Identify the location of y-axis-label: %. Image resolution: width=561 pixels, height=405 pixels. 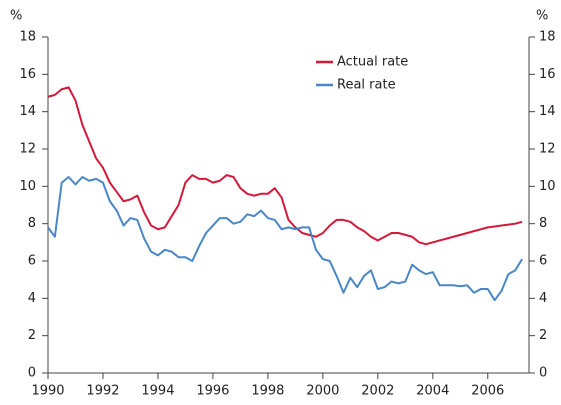
(16, 16).